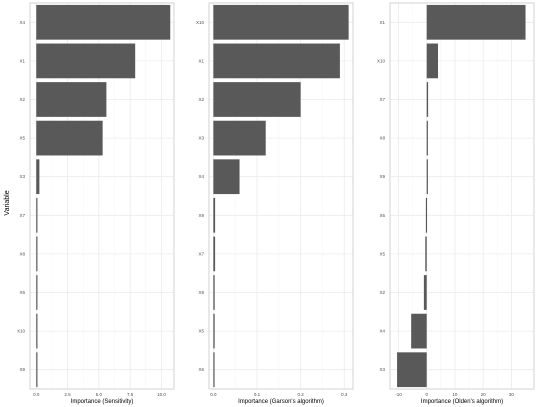 This screenshot has width=540, height=407. I want to click on y-axis-label: Variable, so click(7, 202).